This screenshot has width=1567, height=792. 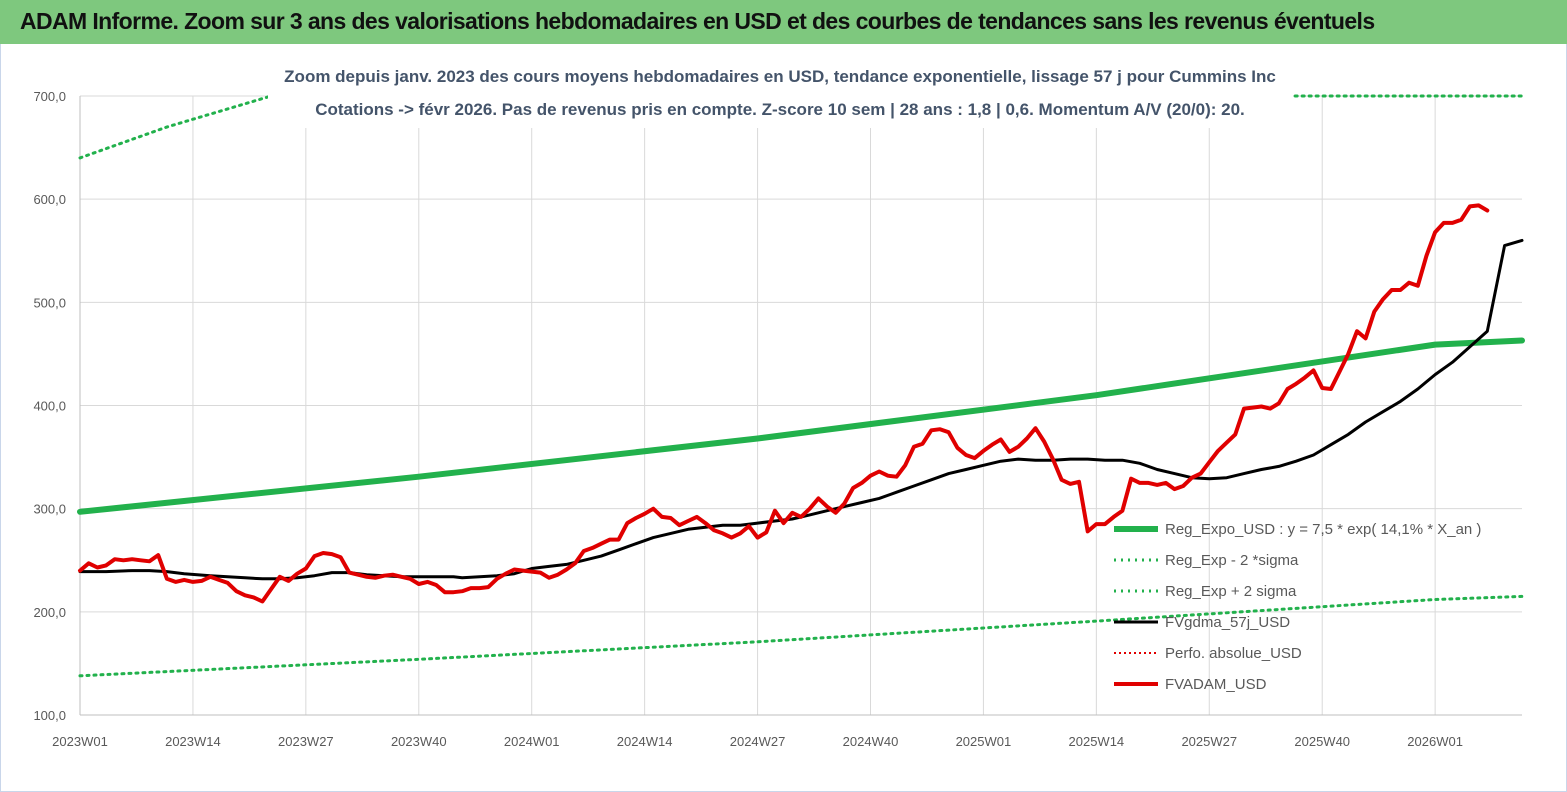 What do you see at coordinates (1227, 622) in the screenshot?
I see `legend-label: FVgdma_57j_USD` at bounding box center [1227, 622].